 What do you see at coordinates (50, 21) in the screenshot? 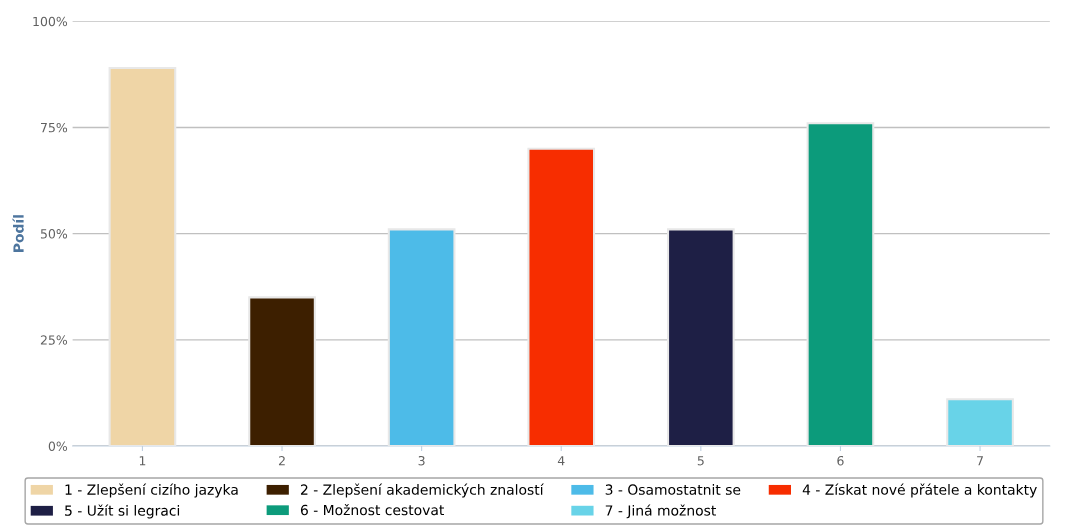
I see `y-tick-label: 100%` at bounding box center [50, 21].